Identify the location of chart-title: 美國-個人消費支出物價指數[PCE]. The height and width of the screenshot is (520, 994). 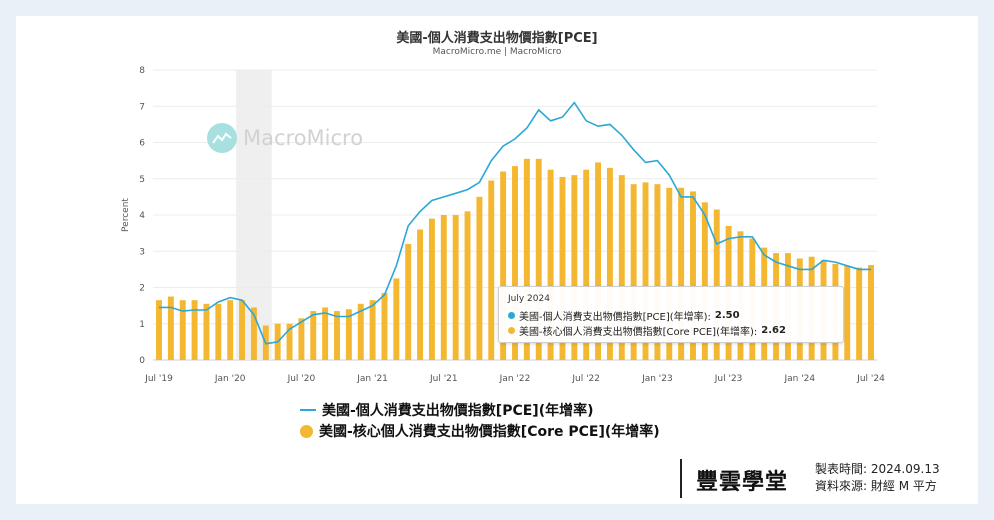
(497, 38).